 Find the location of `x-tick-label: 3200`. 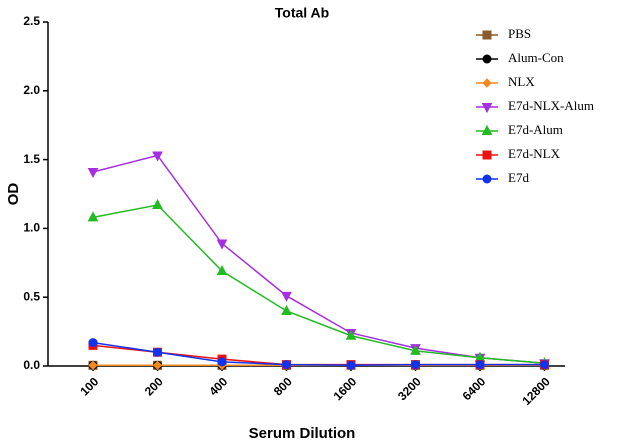

x-tick-label: 3200 is located at coordinates (409, 388).